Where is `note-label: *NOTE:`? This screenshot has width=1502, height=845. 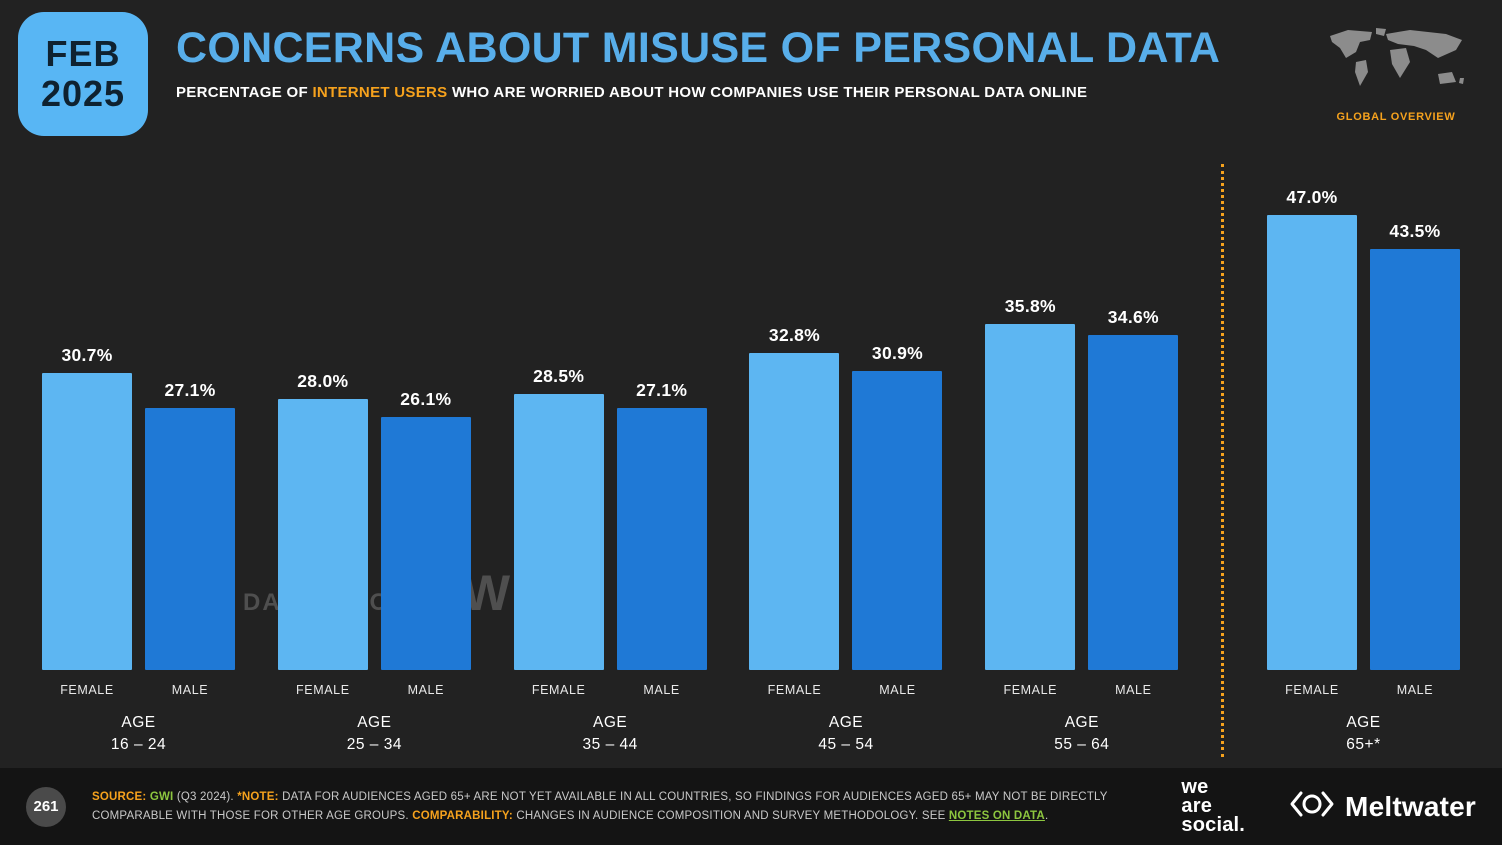 note-label: *NOTE: is located at coordinates (258, 797).